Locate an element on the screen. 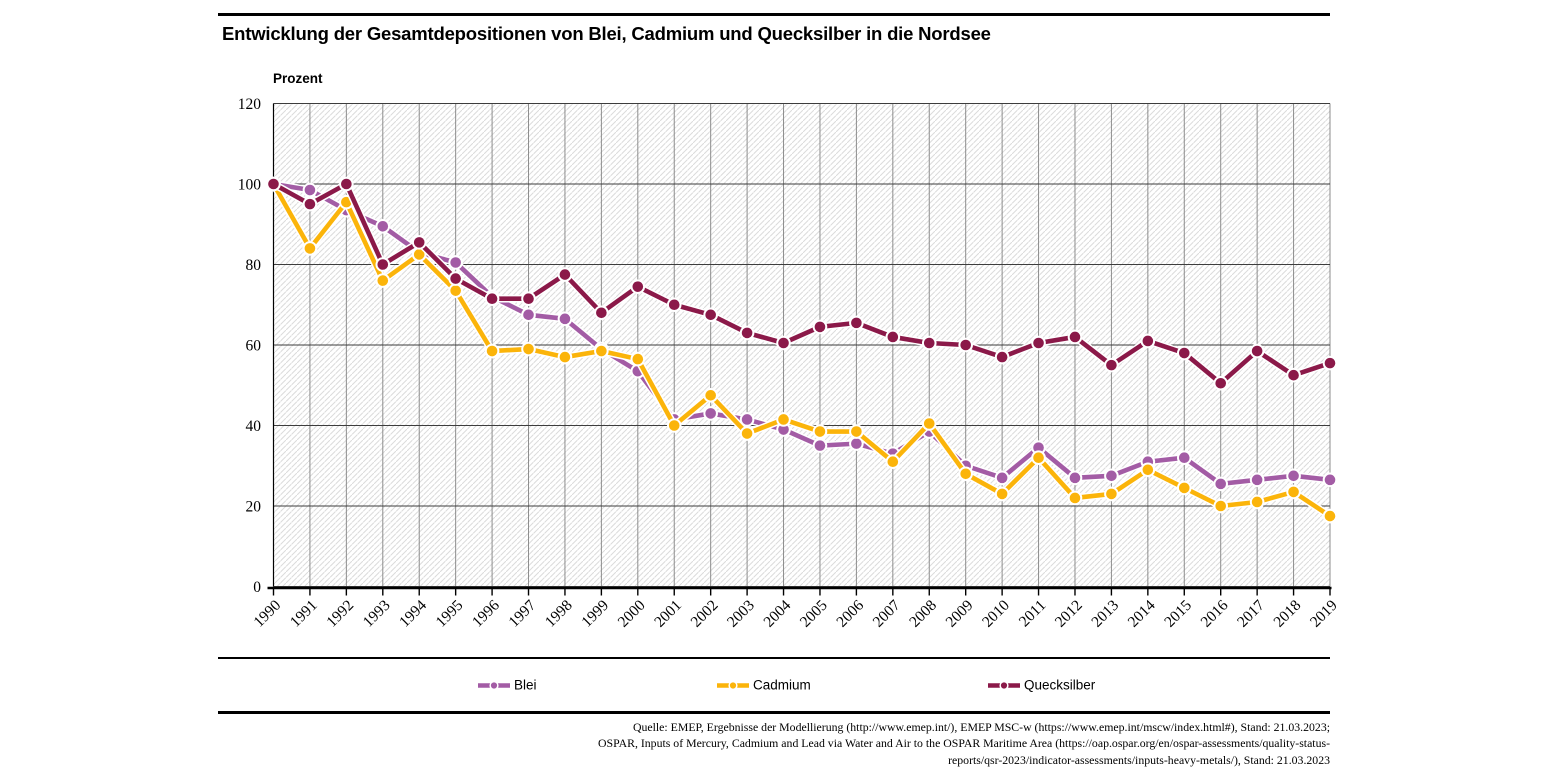 The width and height of the screenshot is (1545, 775). y-tick-label: 40 is located at coordinates (254, 426).